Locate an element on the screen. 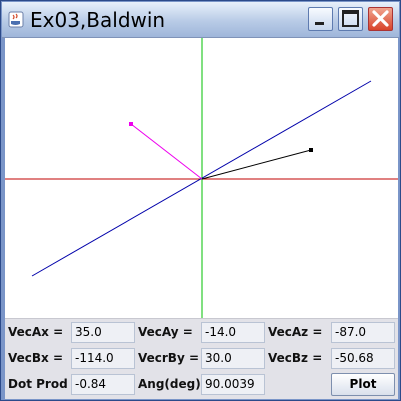 The width and height of the screenshot is (401, 401). title-bar: Ex03,Baldwin is located at coordinates (200, 20).